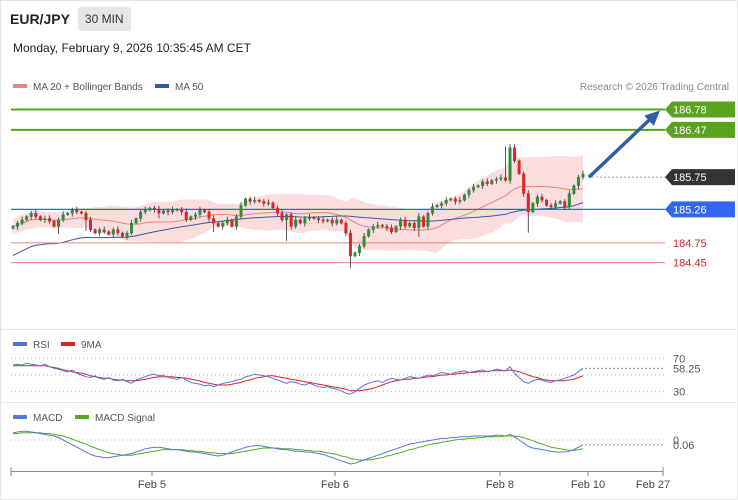  What do you see at coordinates (47, 418) in the screenshot?
I see `legend-label-macd: MACD` at bounding box center [47, 418].